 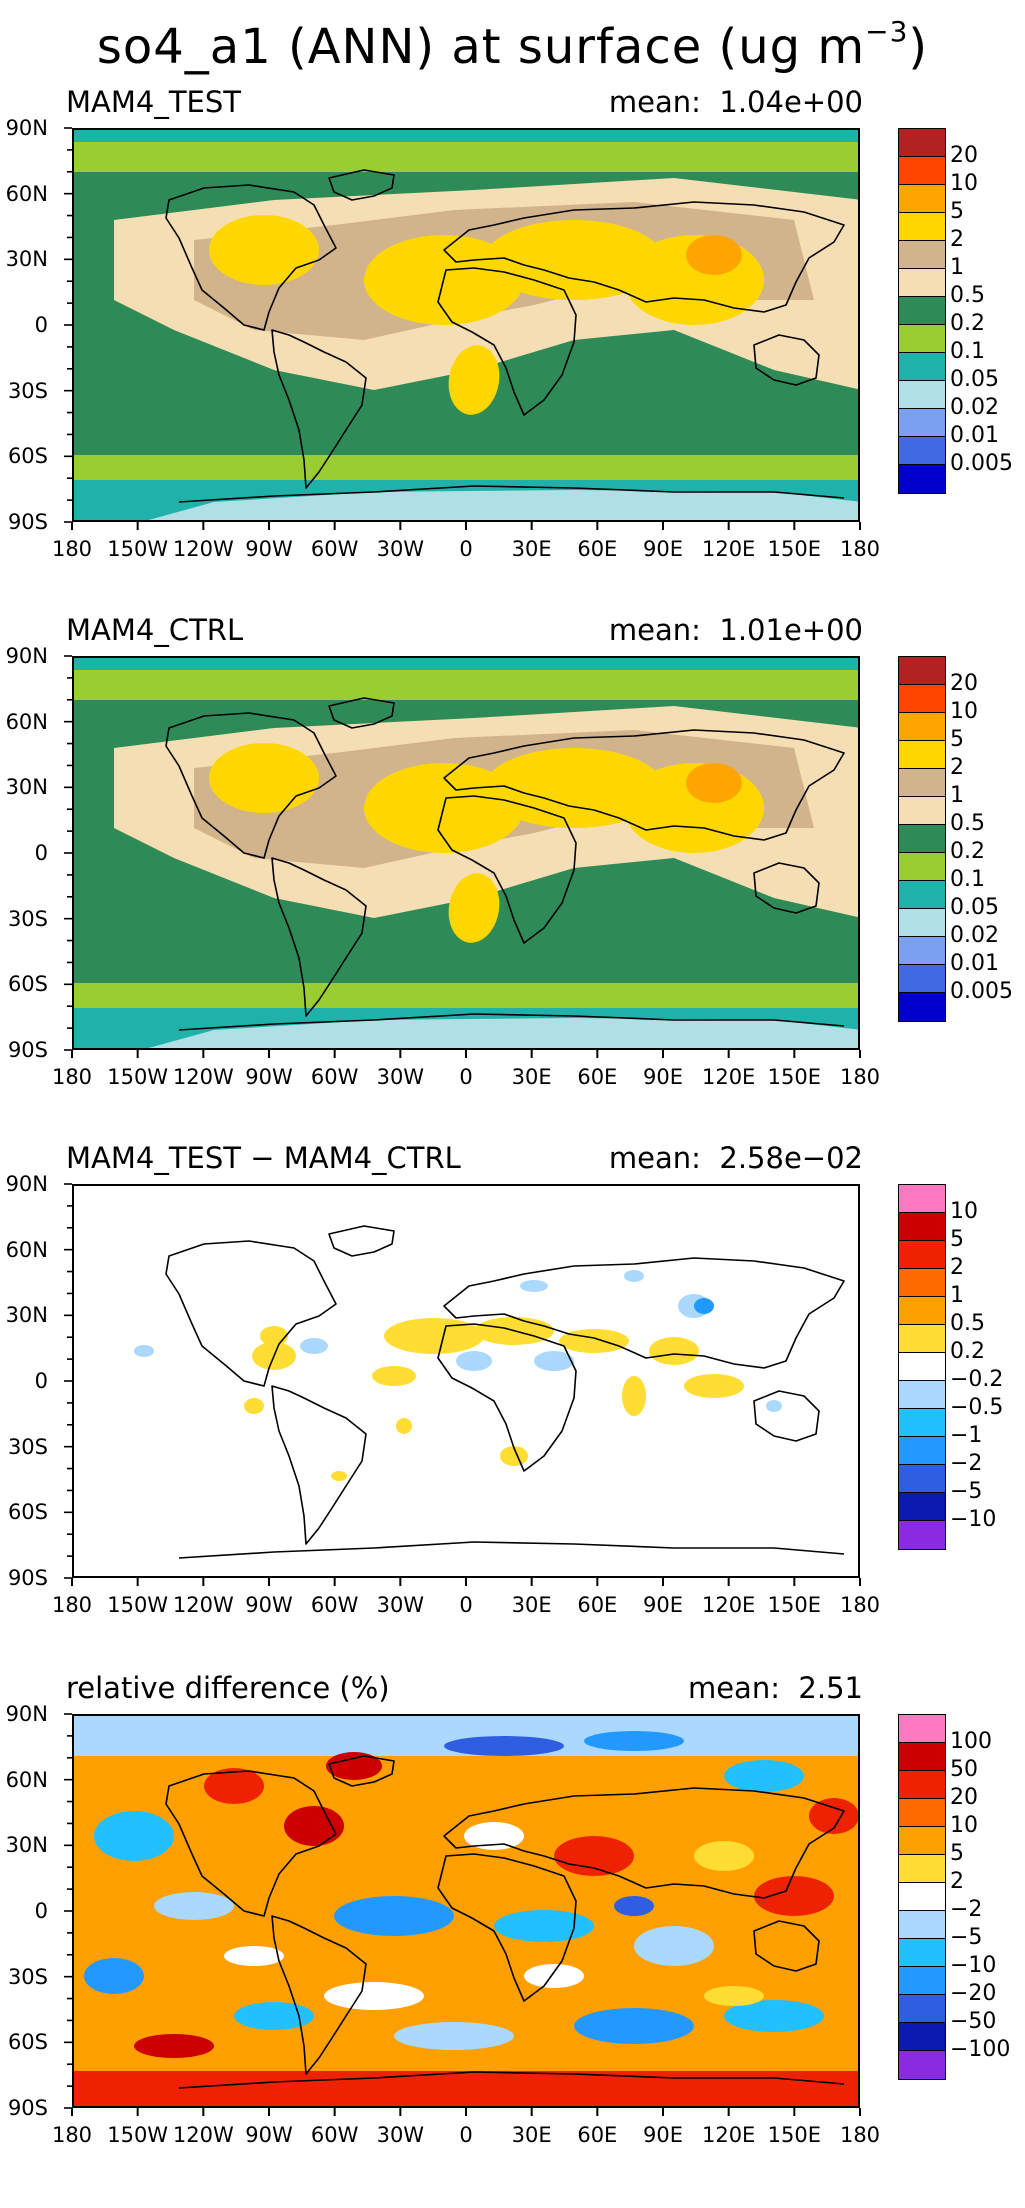 What do you see at coordinates (263, 1158) in the screenshot?
I see `panel-label: MAM4_TEST − MAM4_CTRL` at bounding box center [263, 1158].